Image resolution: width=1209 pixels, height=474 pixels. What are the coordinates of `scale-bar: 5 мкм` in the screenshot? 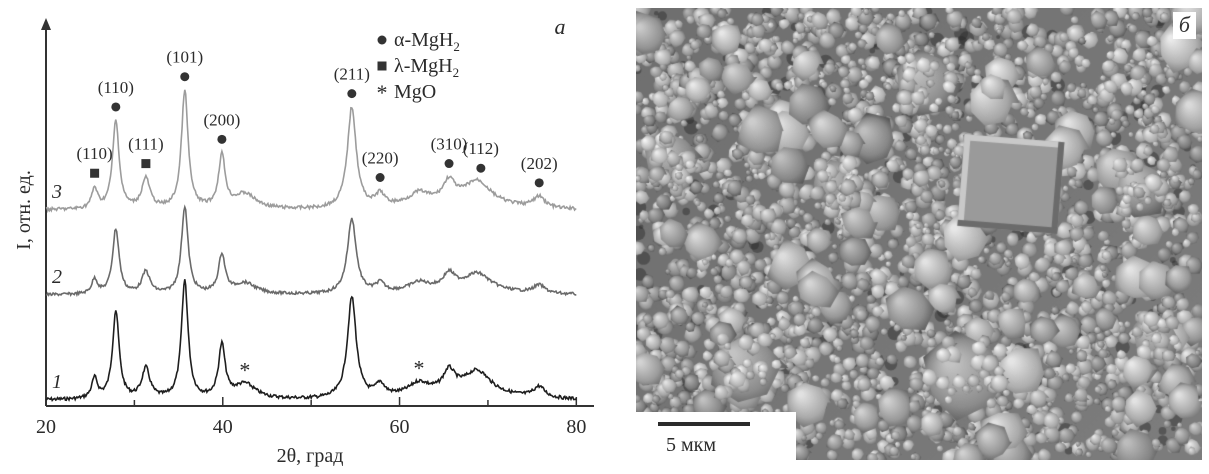 It's located at (716, 436).